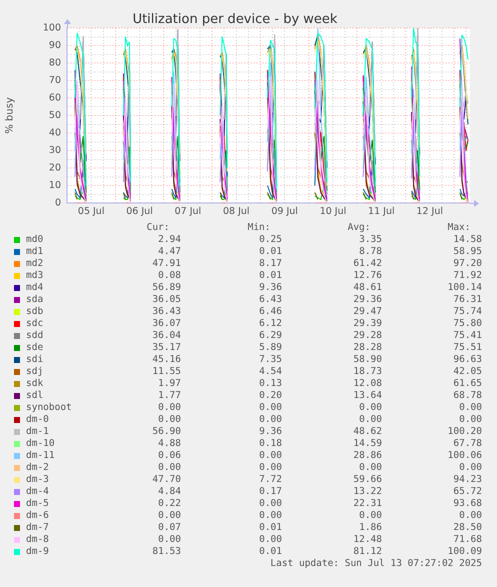 The width and height of the screenshot is (497, 587). Describe the element at coordinates (54, 185) in the screenshot. I see `y-tick-label: 10` at that location.